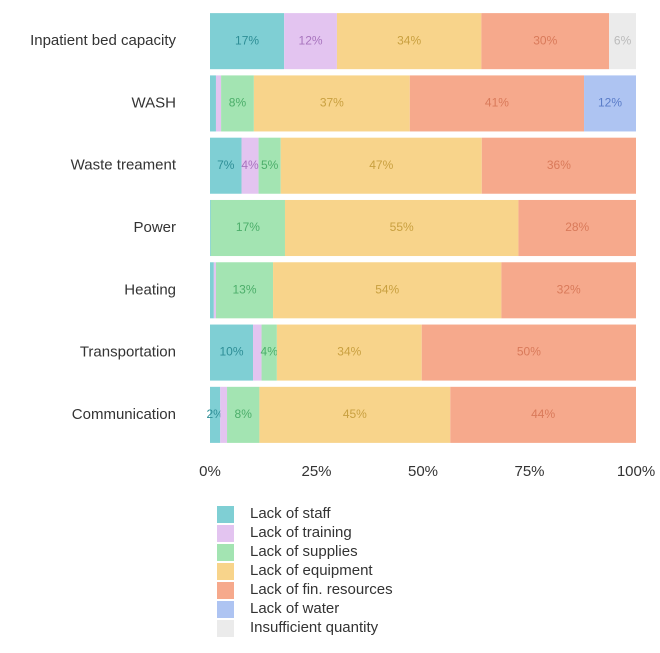 The width and height of the screenshot is (660, 653). Describe the element at coordinates (294, 608) in the screenshot. I see `legend-label: Lack of water` at that location.